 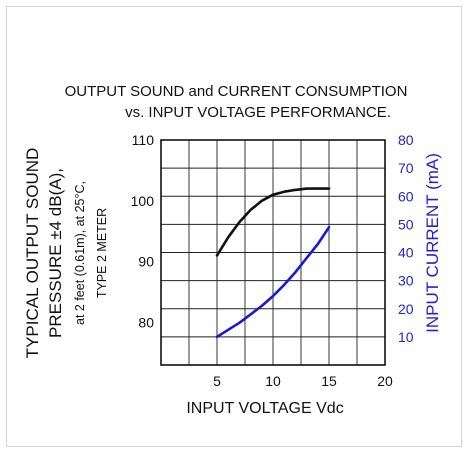 What do you see at coordinates (432, 243) in the screenshot?
I see `y2-axis-label: INPUT CURRENT (mA)` at bounding box center [432, 243].